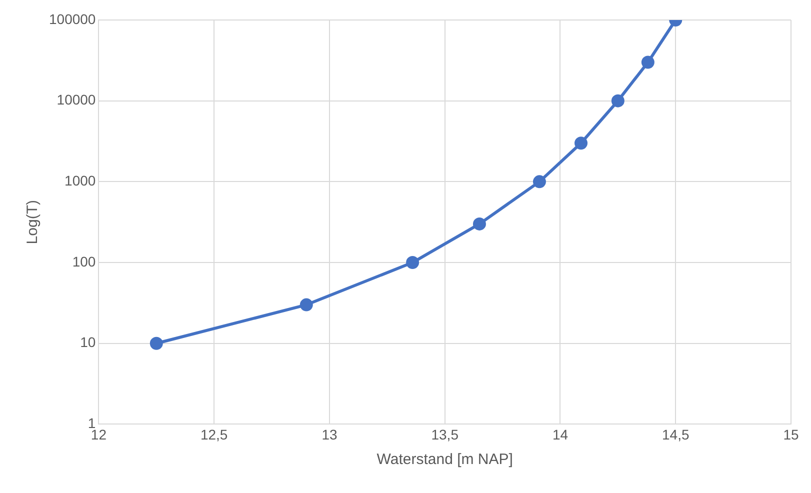 Image resolution: width=811 pixels, height=493 pixels. I want to click on x-tick-label: 13, so click(330, 434).